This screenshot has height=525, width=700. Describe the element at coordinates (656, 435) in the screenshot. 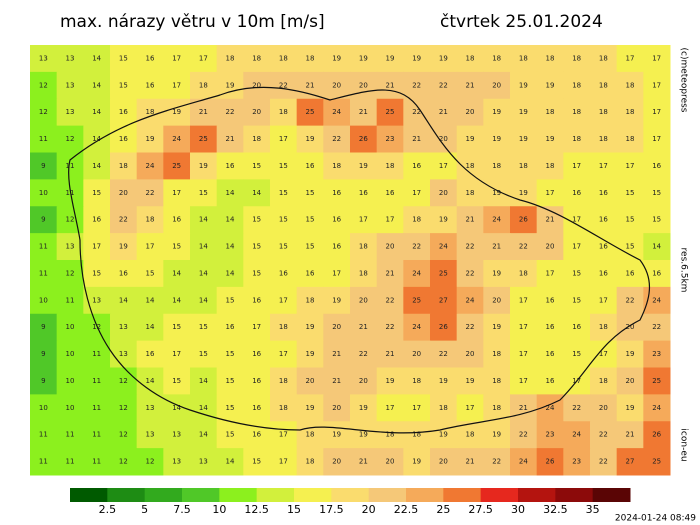

I see `grid-value: 26` at that location.